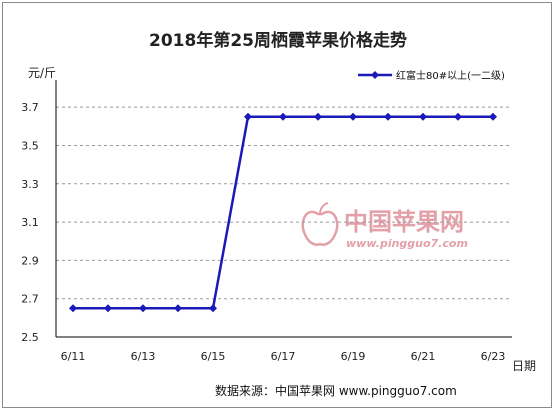  What do you see at coordinates (42, 73) in the screenshot?
I see `y-axis-title: 元/斤` at bounding box center [42, 73].